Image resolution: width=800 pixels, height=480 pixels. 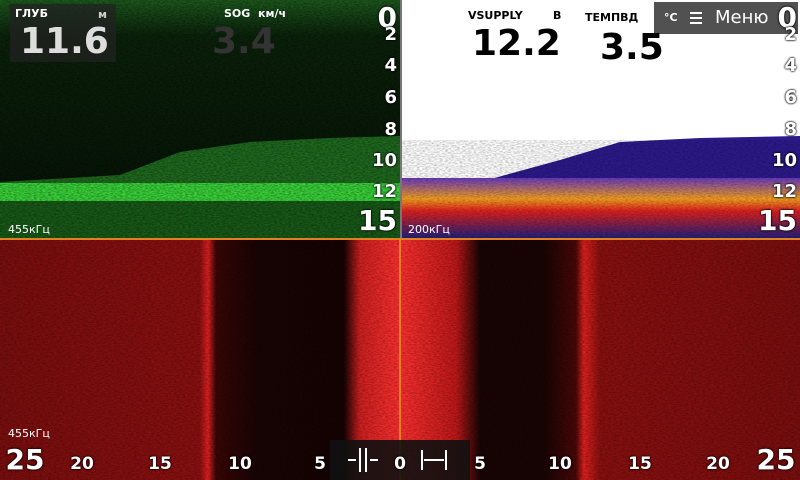 I want to click on depth-label: ГЛУБ, so click(x=32, y=13).